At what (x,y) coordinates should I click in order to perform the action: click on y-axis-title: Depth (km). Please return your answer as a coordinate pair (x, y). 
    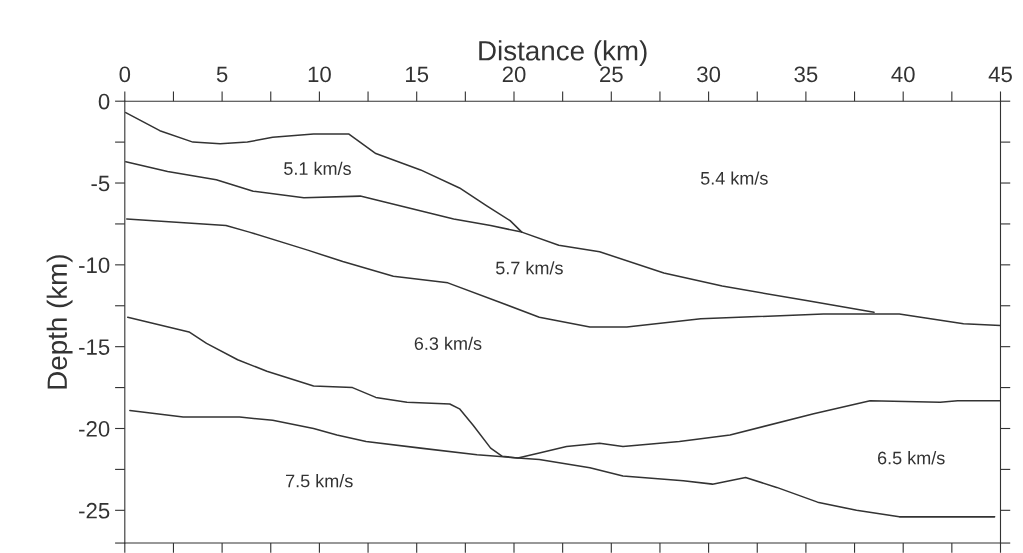
    Looking at the image, I should click on (59, 322).